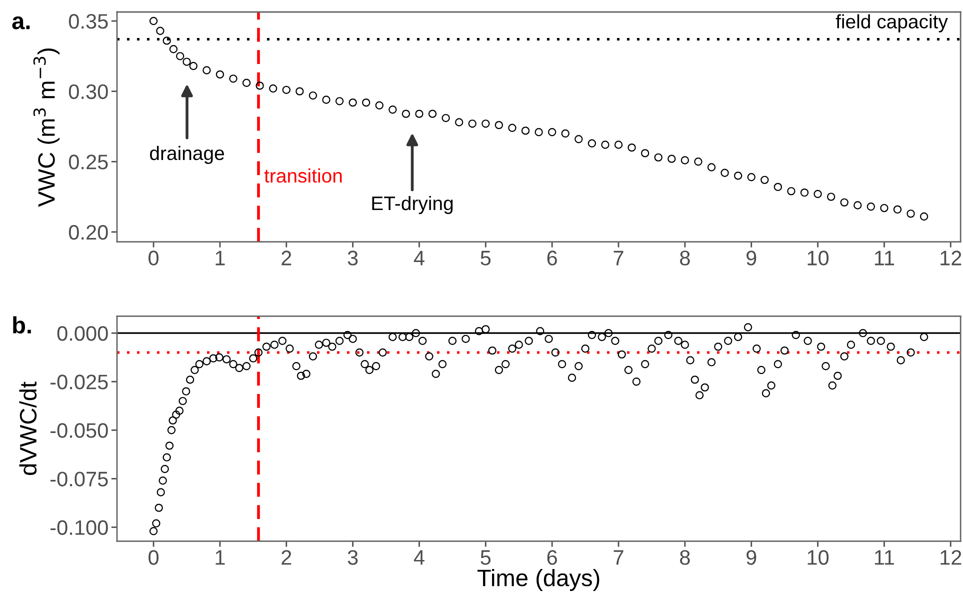  Describe the element at coordinates (412, 205) in the screenshot. I see `annotation: ET-drying` at that location.